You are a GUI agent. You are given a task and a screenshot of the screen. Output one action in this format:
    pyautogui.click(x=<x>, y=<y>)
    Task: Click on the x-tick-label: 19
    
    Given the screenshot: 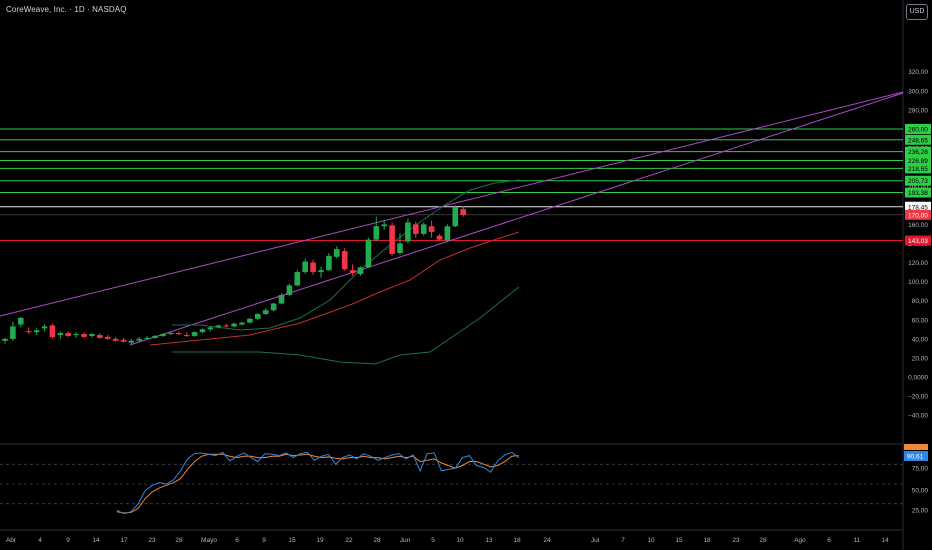 What is the action you would take?
    pyautogui.click(x=320, y=540)
    